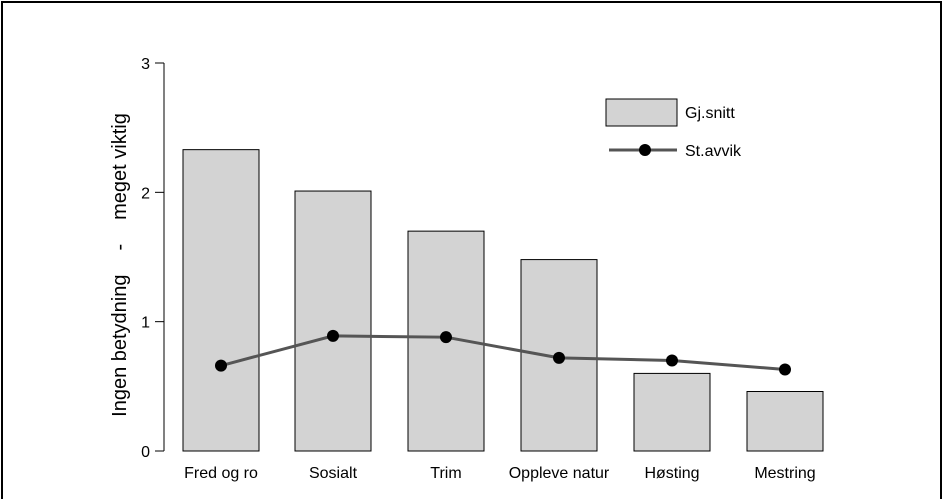 This screenshot has width=943, height=499. I want to click on line-series, so click(503, 352).